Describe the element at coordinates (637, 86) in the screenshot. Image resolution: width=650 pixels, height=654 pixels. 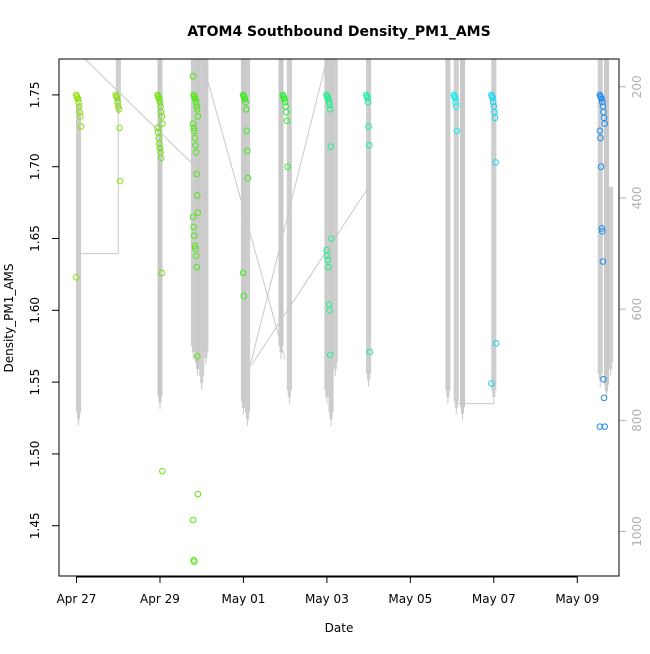
I see `y2-tick-label: 200` at that location.